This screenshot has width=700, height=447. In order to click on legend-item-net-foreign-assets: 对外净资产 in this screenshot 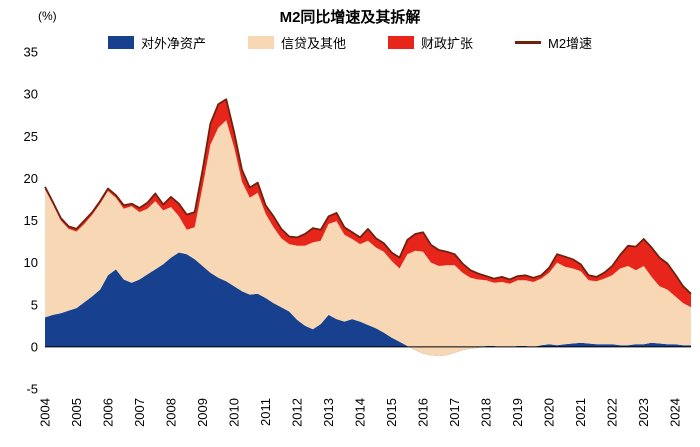, I will do `click(156, 42)`.